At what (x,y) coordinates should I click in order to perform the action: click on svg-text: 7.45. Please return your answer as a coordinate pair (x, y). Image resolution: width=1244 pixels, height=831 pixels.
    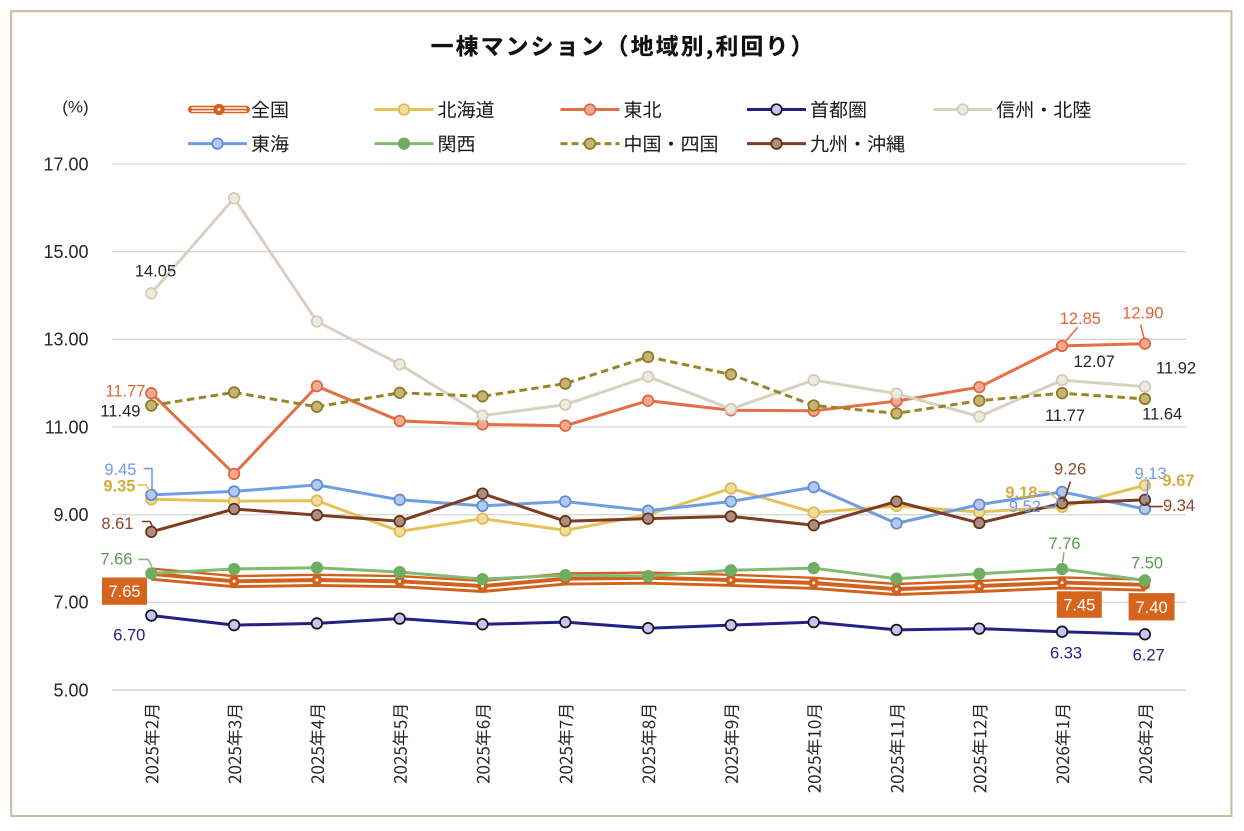
    Looking at the image, I should click on (1079, 605).